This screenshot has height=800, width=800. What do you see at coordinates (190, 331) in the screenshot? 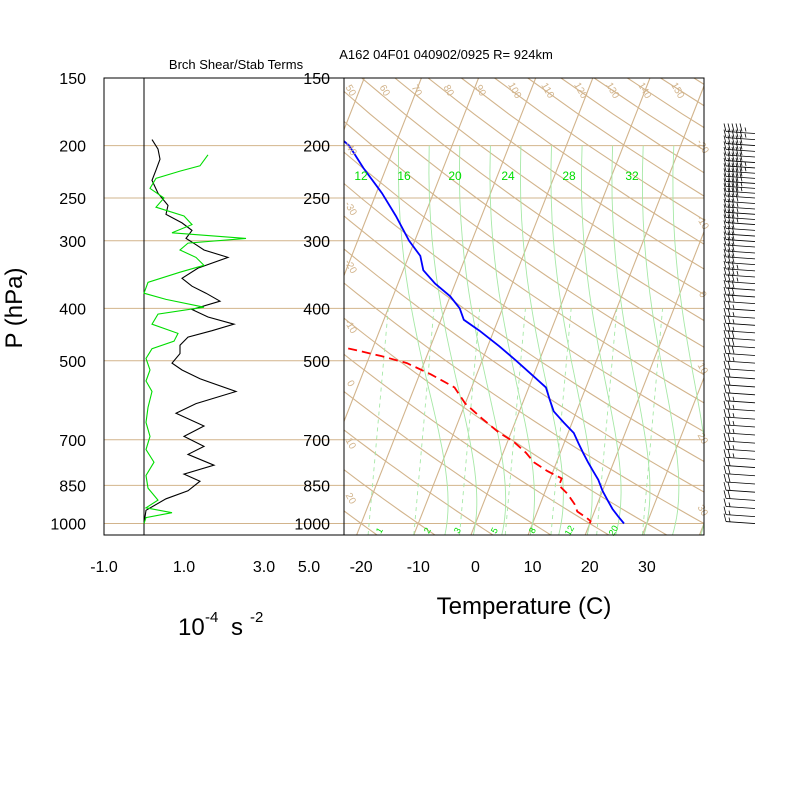
I see `black-profile-line` at bounding box center [190, 331].